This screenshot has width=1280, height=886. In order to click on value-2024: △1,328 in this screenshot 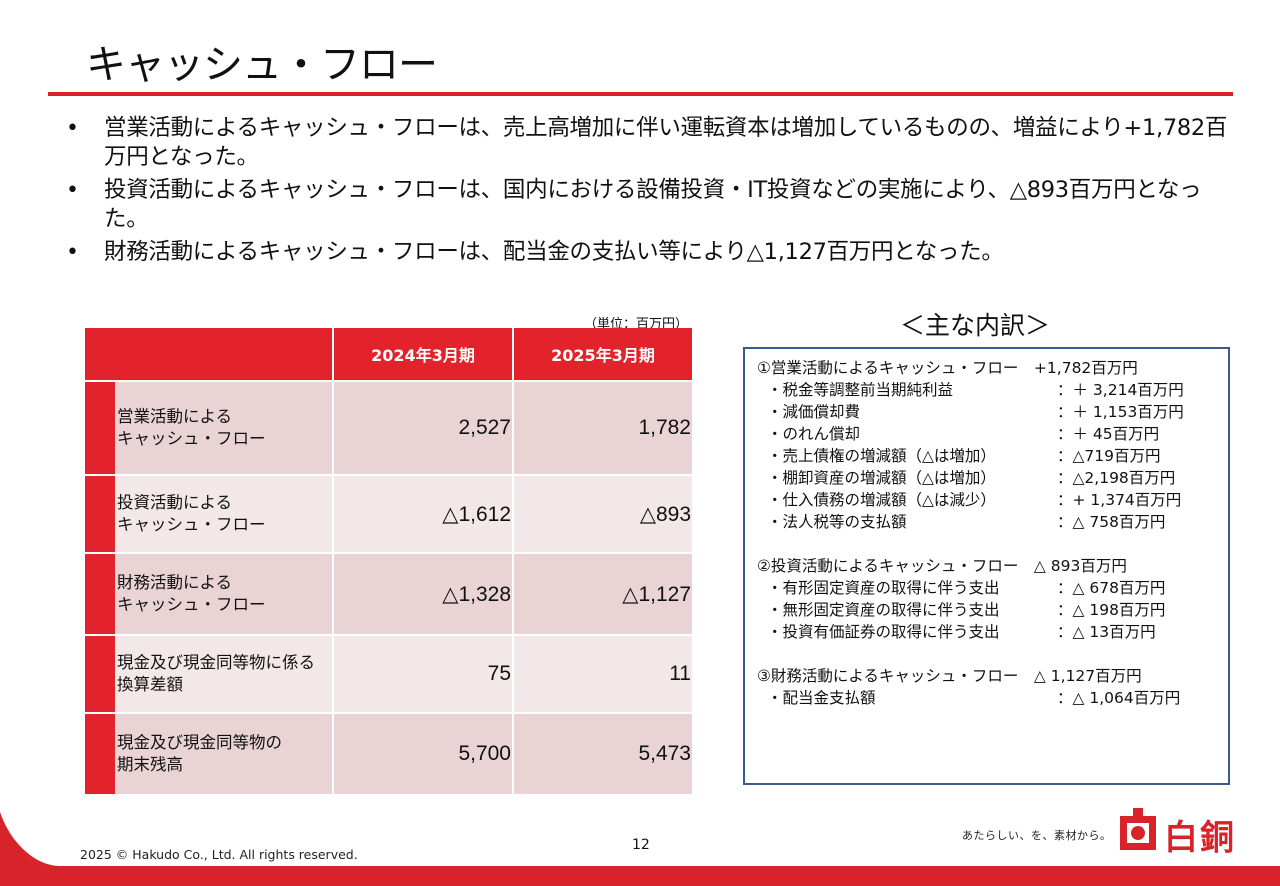, I will do `click(423, 594)`.